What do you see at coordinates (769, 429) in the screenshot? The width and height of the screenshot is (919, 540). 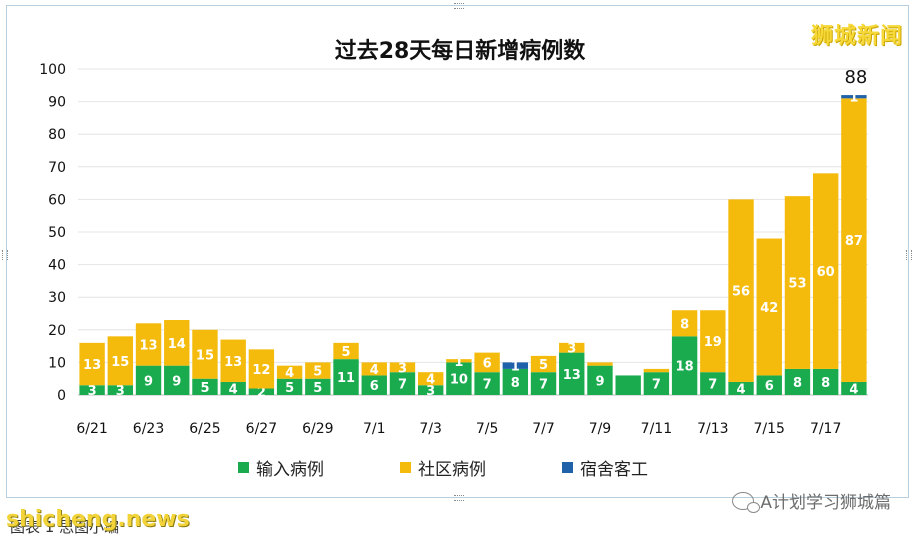 I see `x-tick-label: 7/15` at bounding box center [769, 429].